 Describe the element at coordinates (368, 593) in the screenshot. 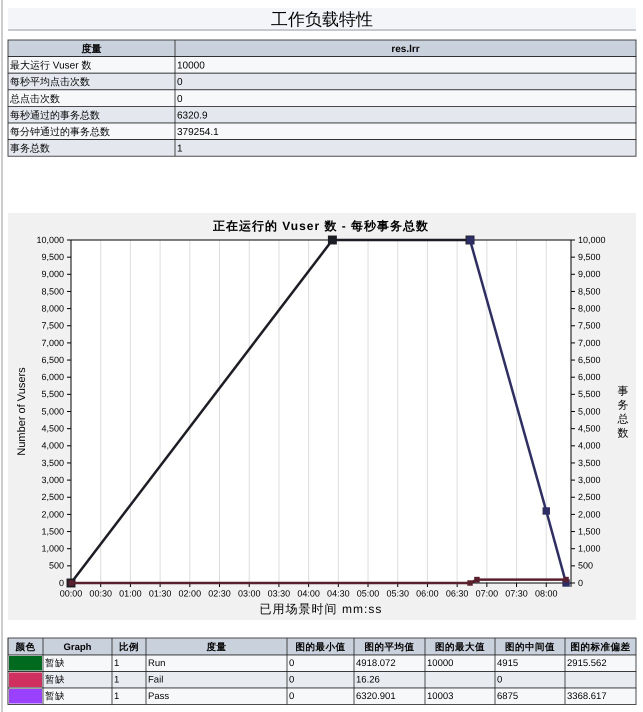

I see `x-tick-label: 05:00` at that location.